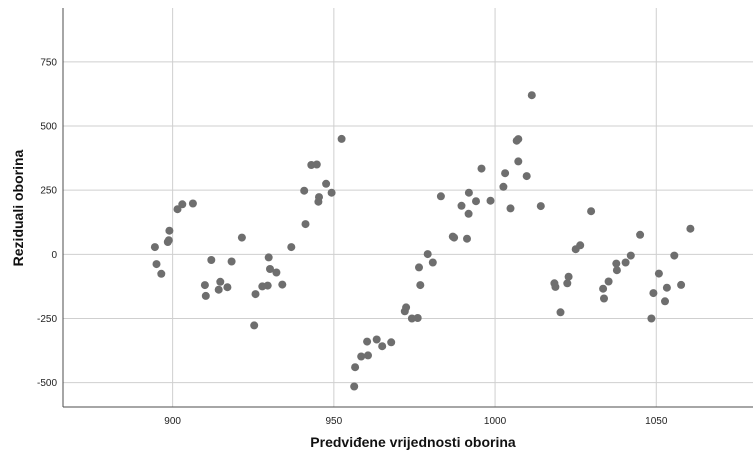 The height and width of the screenshot is (455, 753). I want to click on y-tick-label: 250, so click(48, 191).